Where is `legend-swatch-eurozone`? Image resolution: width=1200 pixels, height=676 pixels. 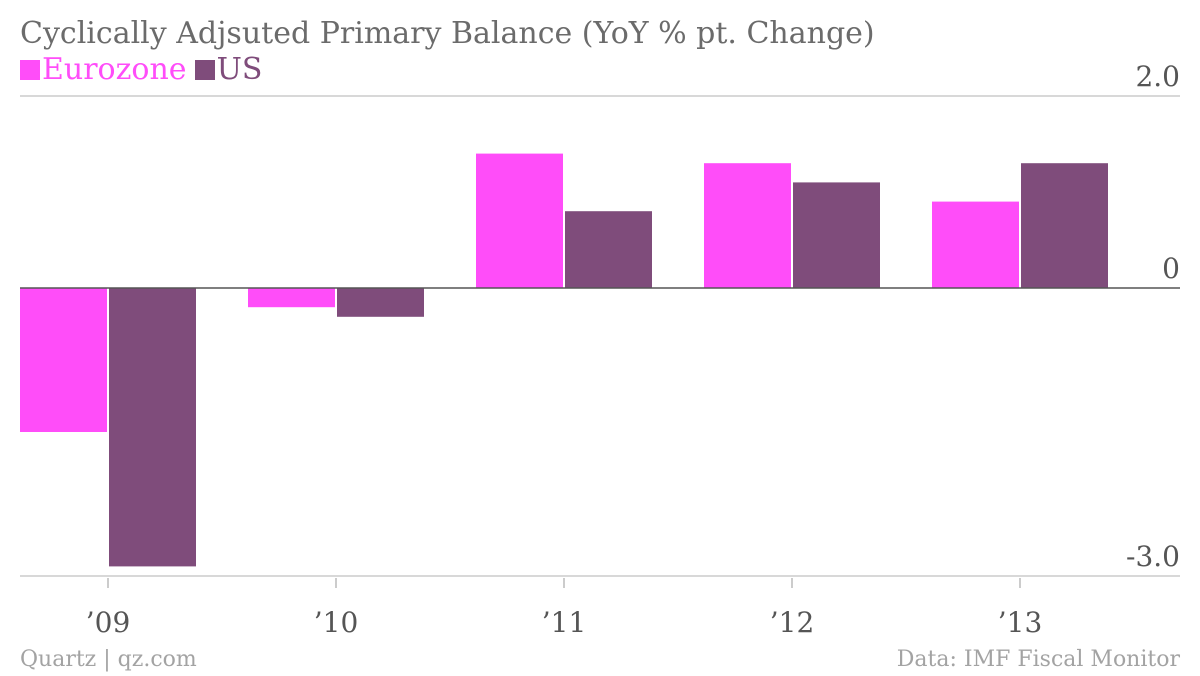 legend-swatch-eurozone is located at coordinates (30, 70).